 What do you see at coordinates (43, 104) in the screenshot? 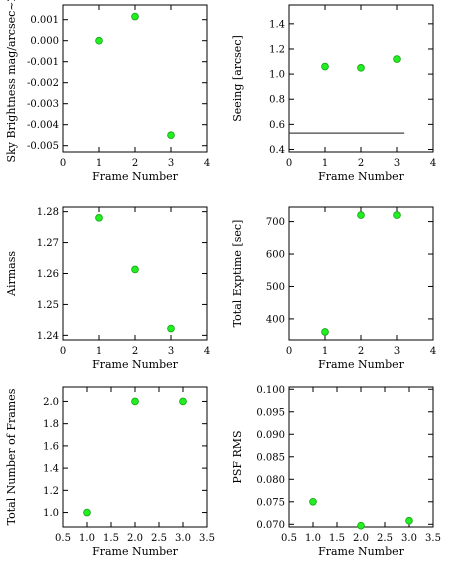
I see `y-tick-label: -0.003` at bounding box center [43, 104].